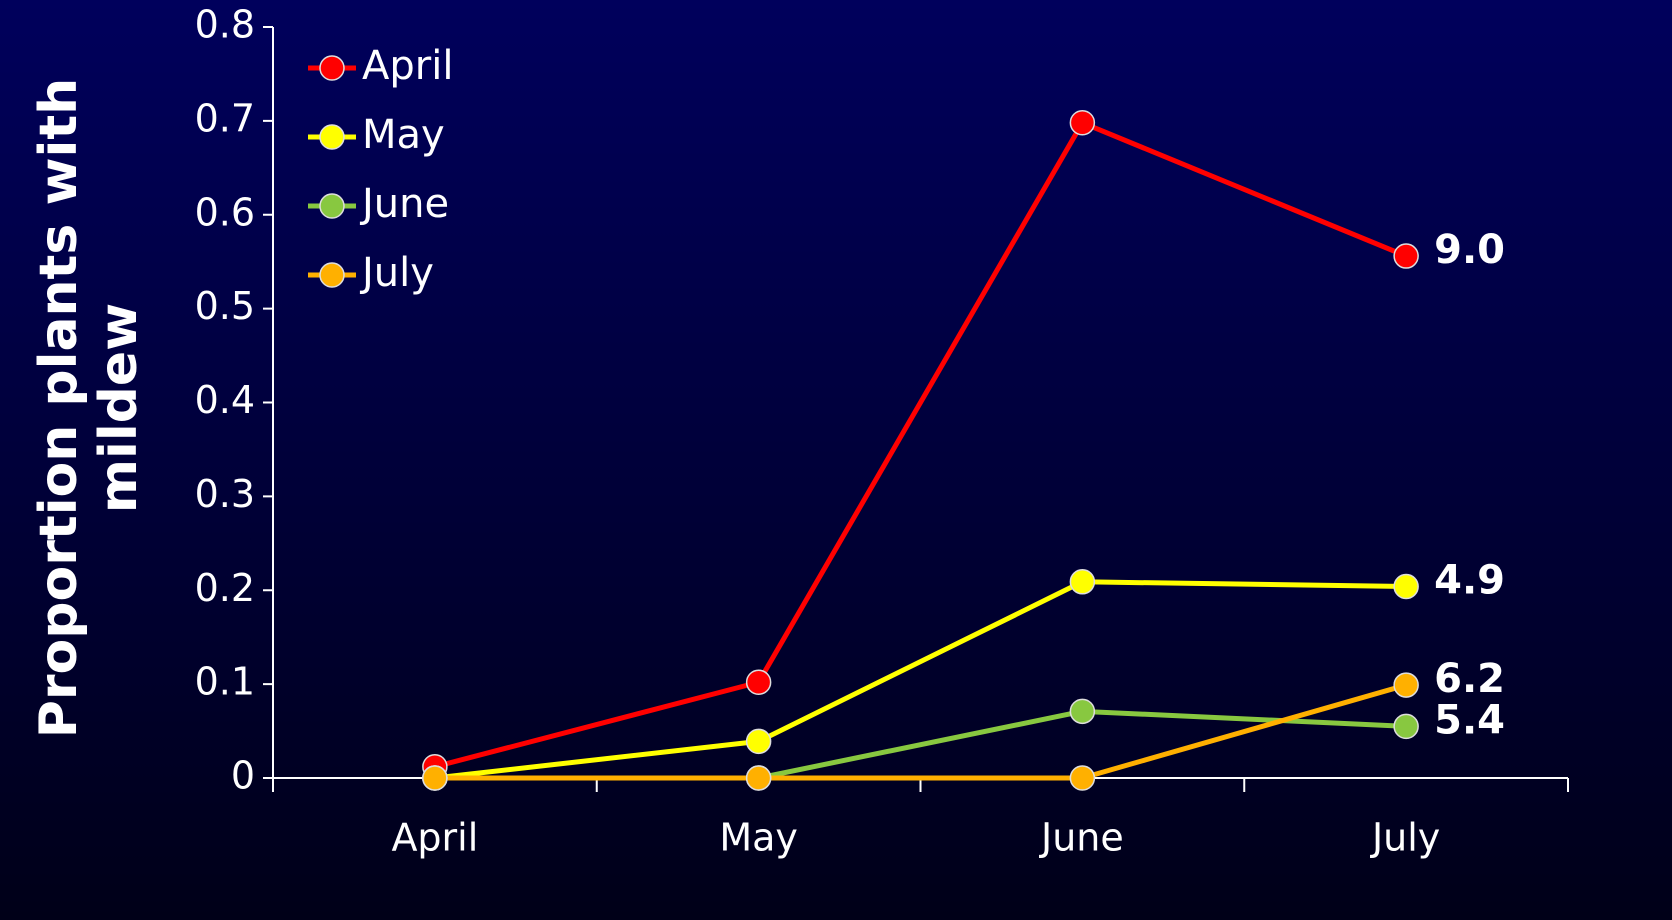 Image resolution: width=1672 pixels, height=920 pixels. Describe the element at coordinates (225, 494) in the screenshot. I see `y-tick-label: 0.3` at that location.